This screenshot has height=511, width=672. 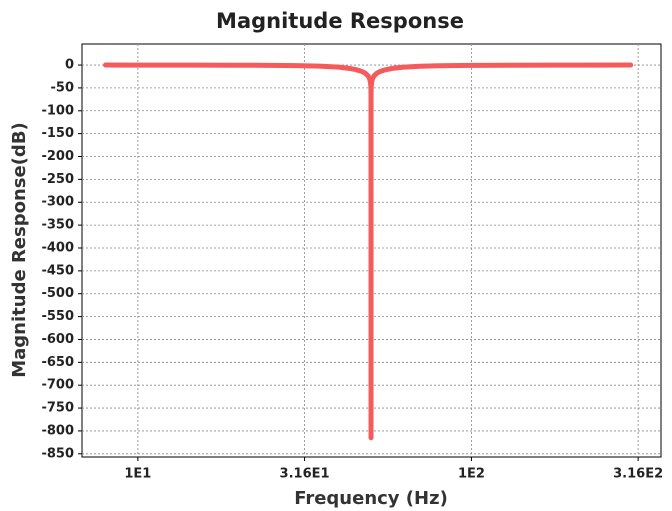 What do you see at coordinates (57, 110) in the screenshot?
I see `y-tick-label: -100` at bounding box center [57, 110].